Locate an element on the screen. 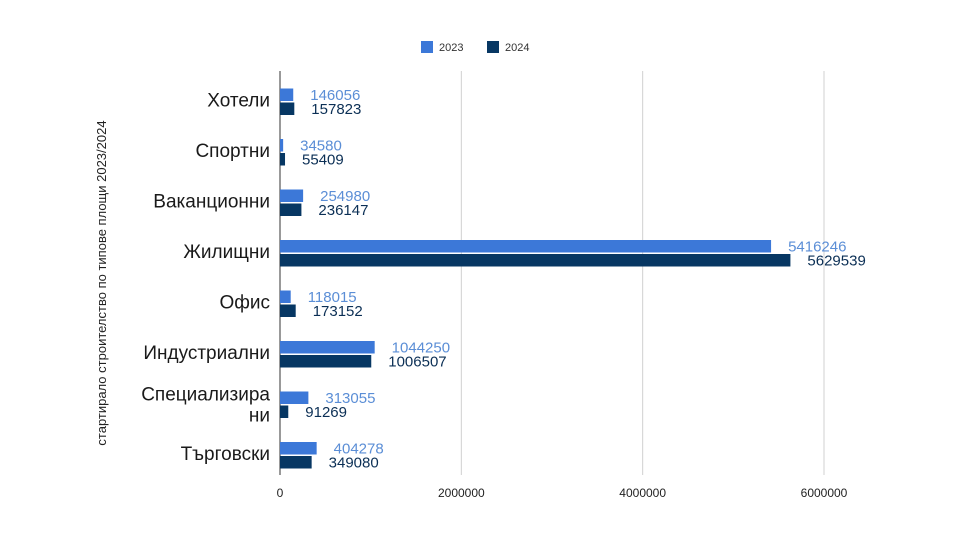  data-label: 313055 is located at coordinates (350, 398).